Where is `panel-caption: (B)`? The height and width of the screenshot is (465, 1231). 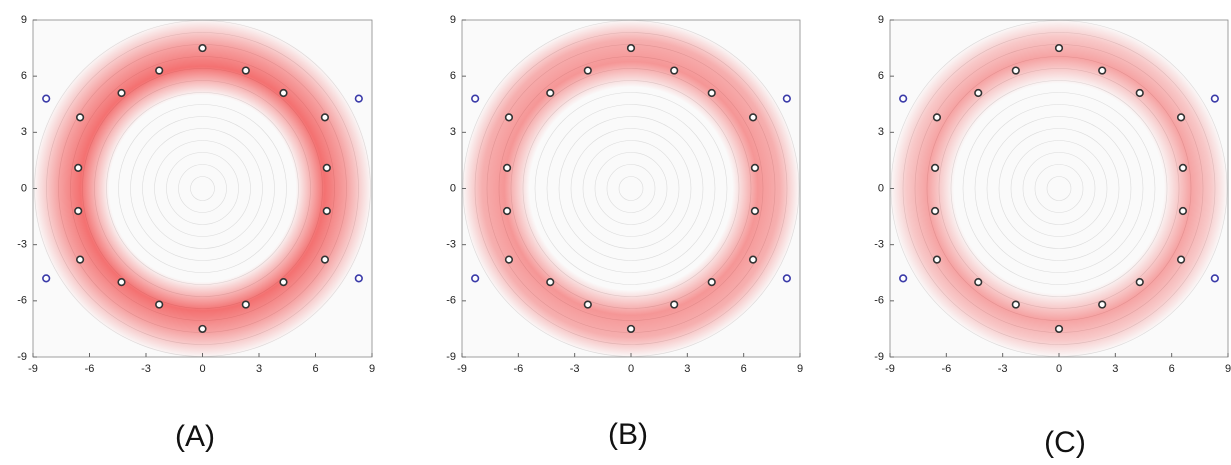 panel-caption: (B) is located at coordinates (628, 434).